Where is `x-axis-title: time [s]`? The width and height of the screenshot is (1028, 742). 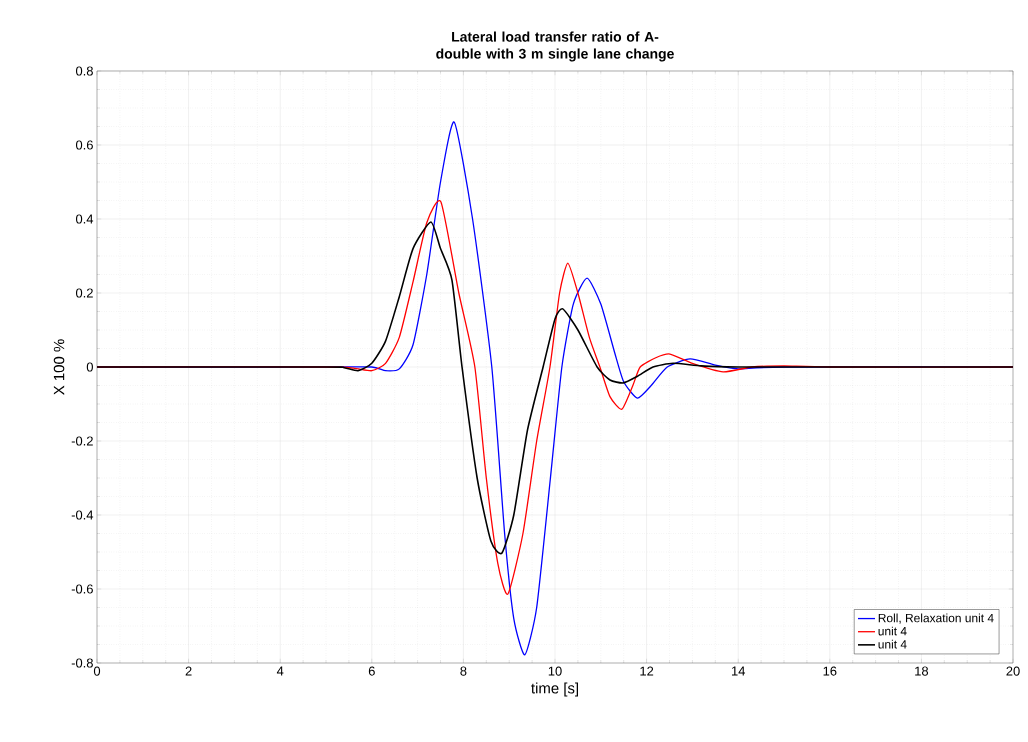
x-axis-title: time [s] is located at coordinates (554, 689).